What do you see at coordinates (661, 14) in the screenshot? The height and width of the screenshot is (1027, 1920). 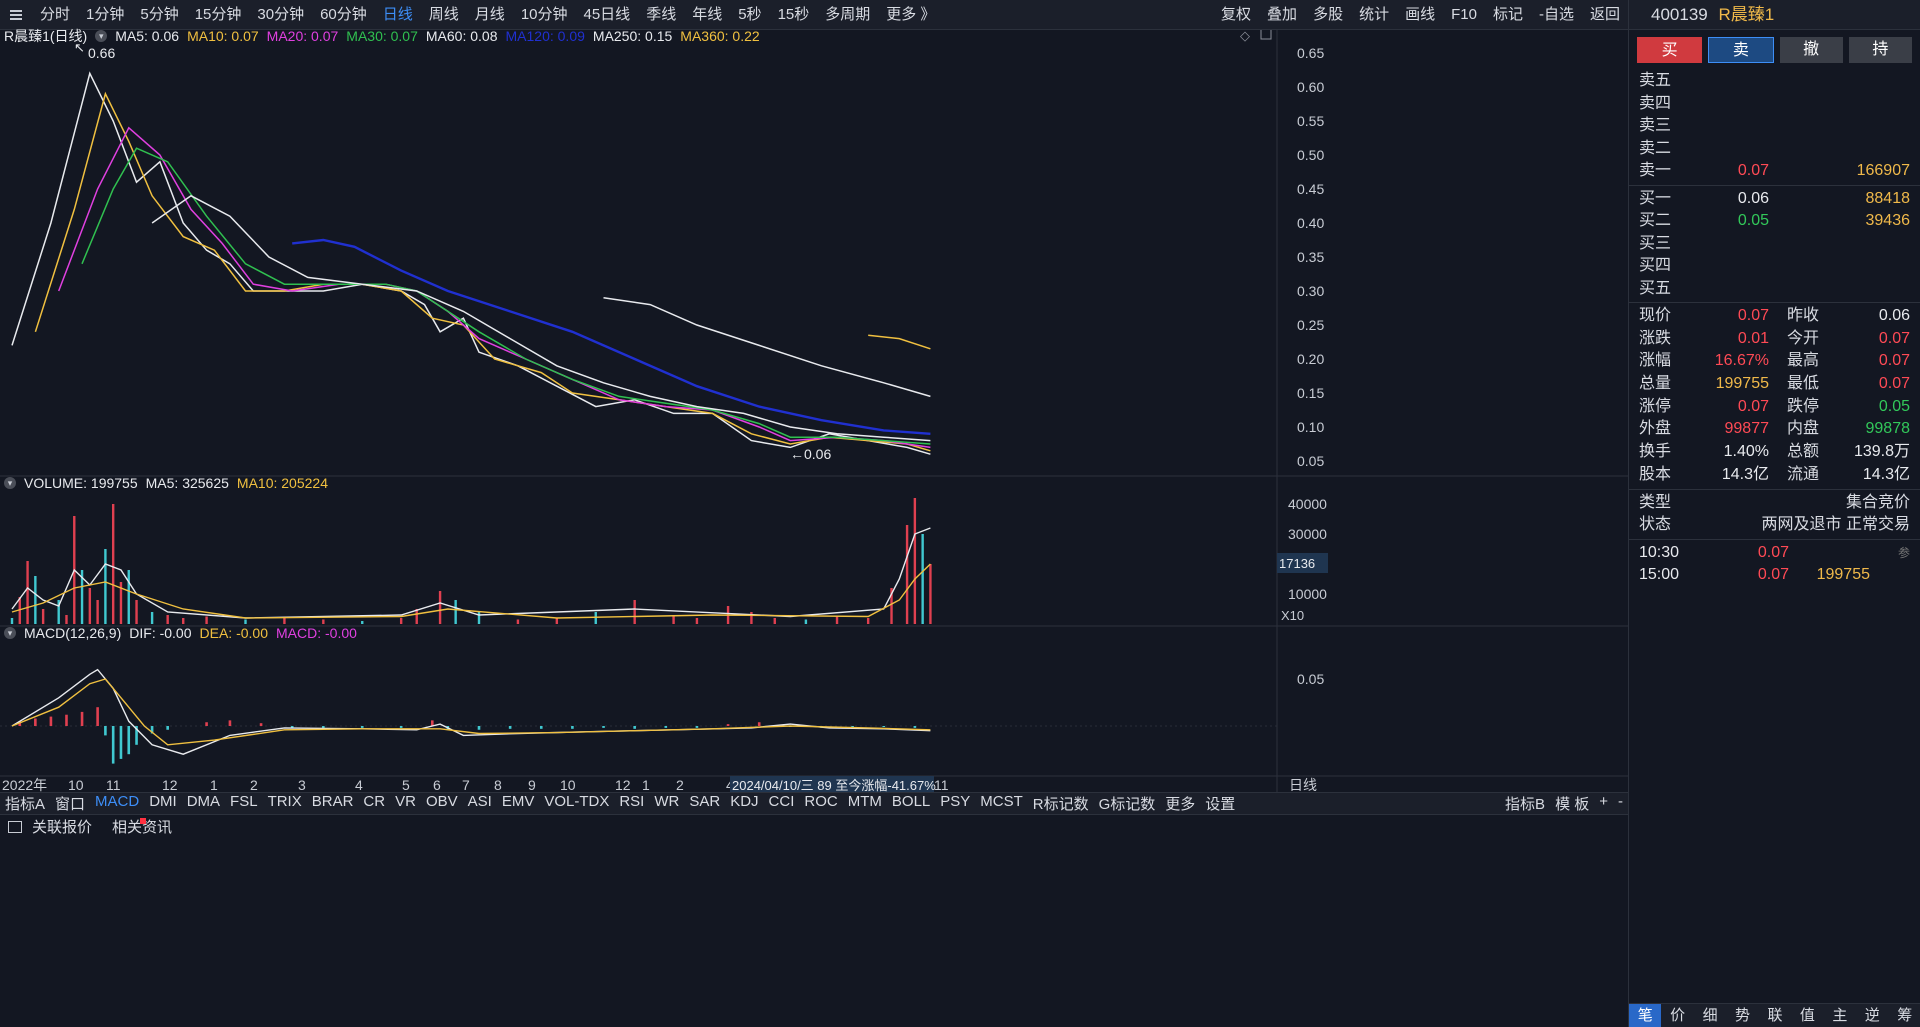 I see `period-tab: 季线` at bounding box center [661, 14].